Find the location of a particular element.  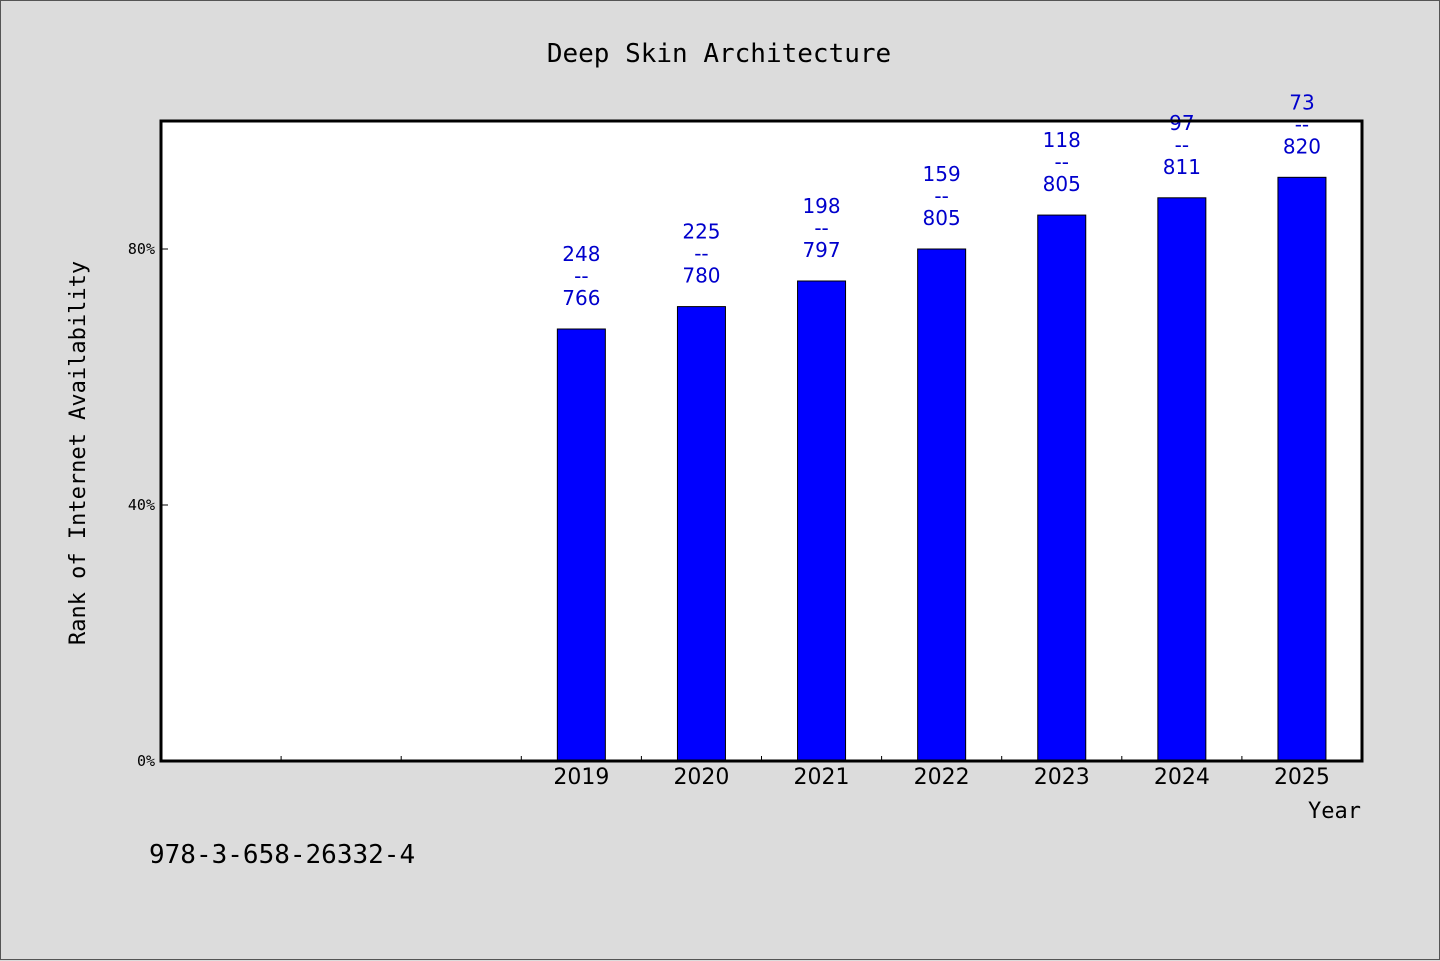

data-label-bottom-2022: 805 is located at coordinates (942, 218).